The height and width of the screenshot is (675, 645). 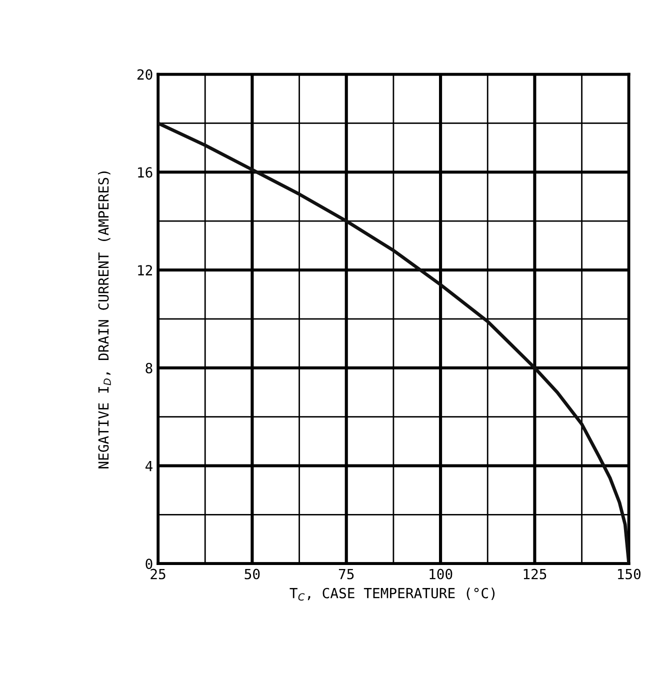 What do you see at coordinates (144, 74) in the screenshot?
I see `y-tick-label: 20` at bounding box center [144, 74].